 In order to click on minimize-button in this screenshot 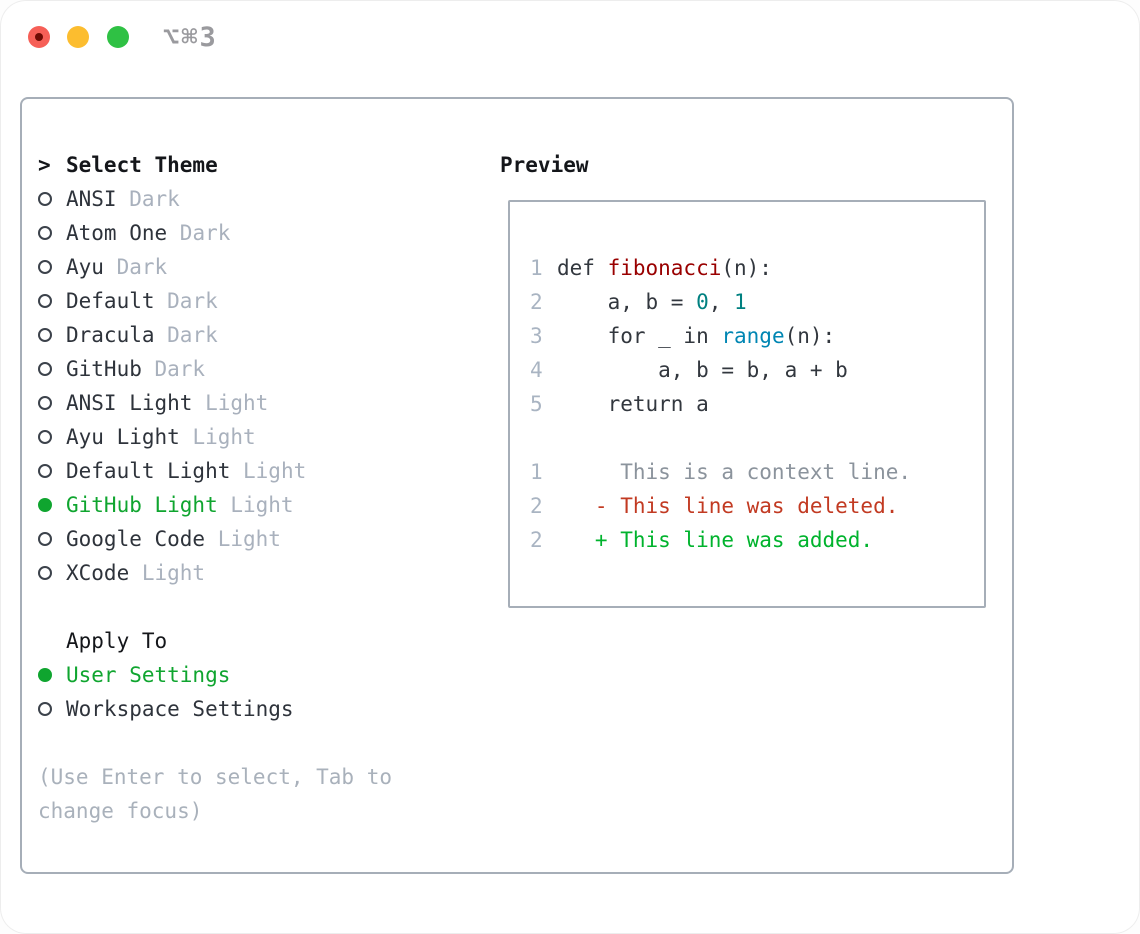, I will do `click(78, 37)`.